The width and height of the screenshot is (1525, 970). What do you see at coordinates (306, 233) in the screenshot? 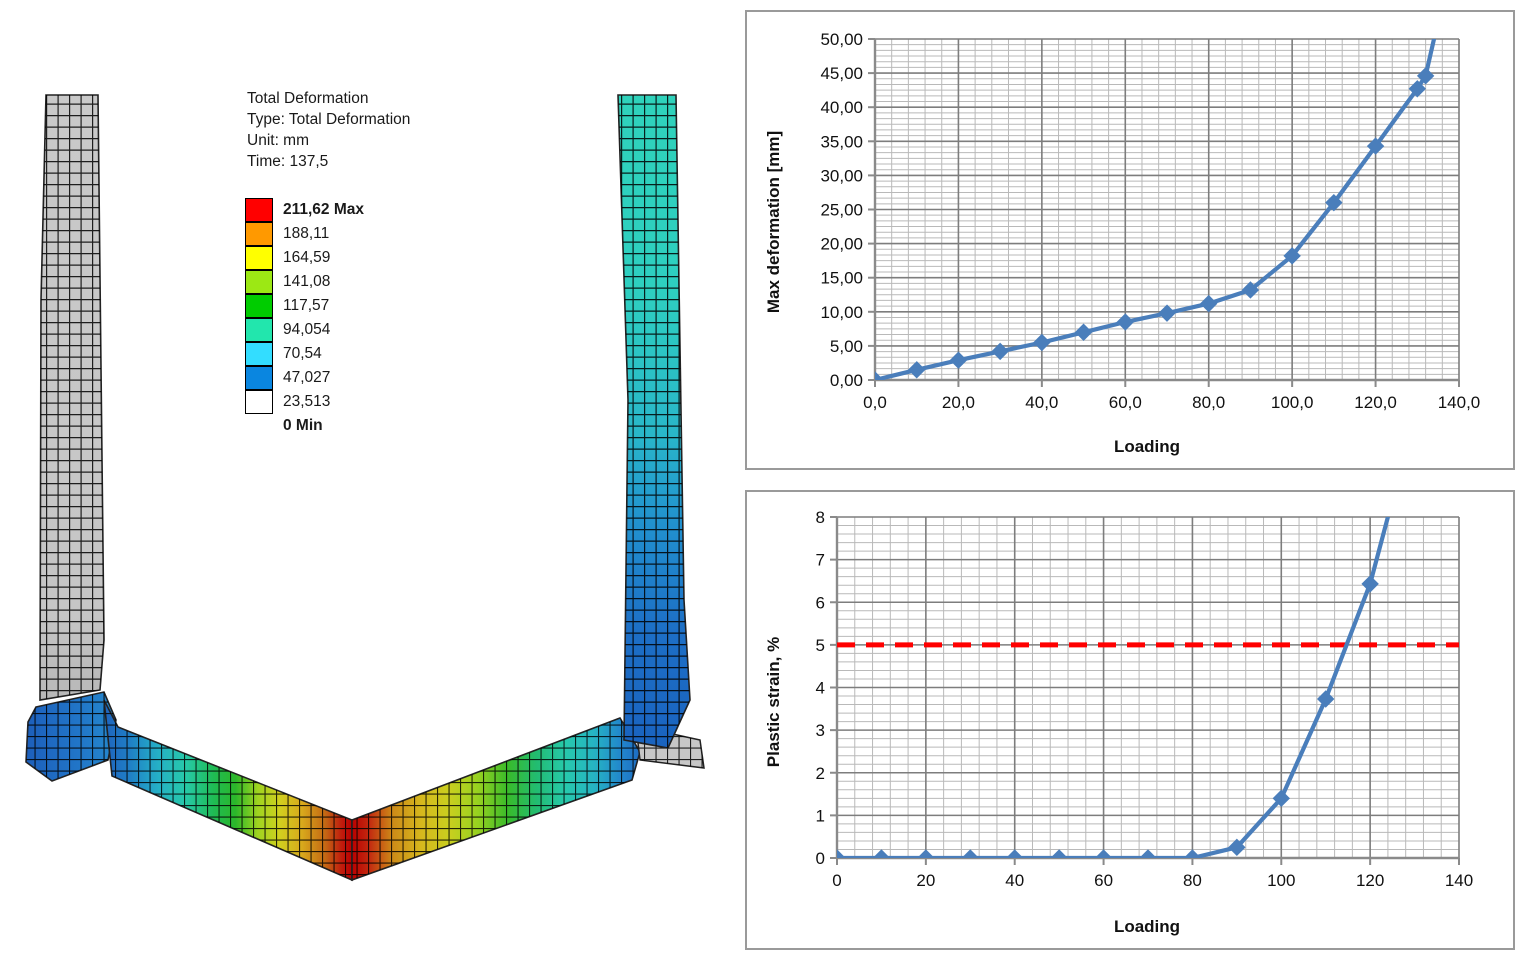
I see `legend-label: 188,11` at bounding box center [306, 233].